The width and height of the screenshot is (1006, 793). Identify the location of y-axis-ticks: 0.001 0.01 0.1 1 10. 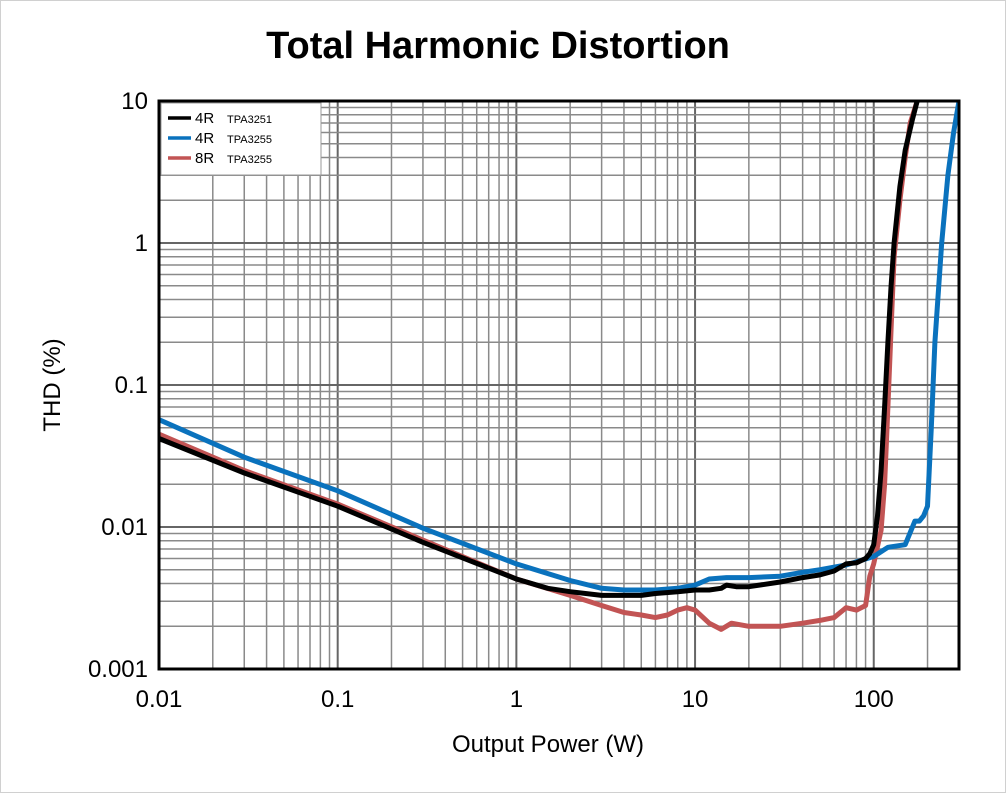
(118, 385).